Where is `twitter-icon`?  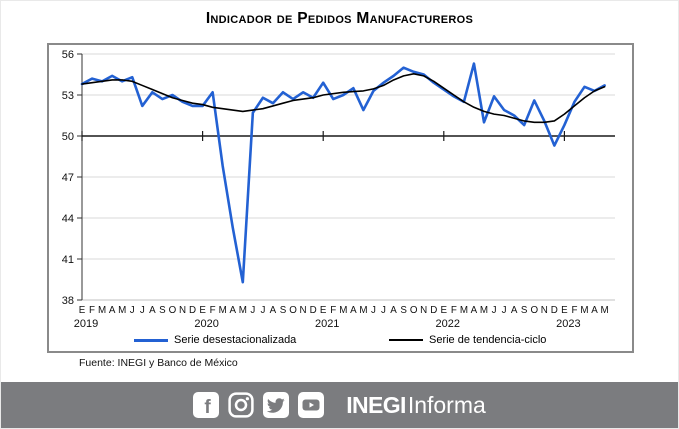 twitter-icon is located at coordinates (276, 405).